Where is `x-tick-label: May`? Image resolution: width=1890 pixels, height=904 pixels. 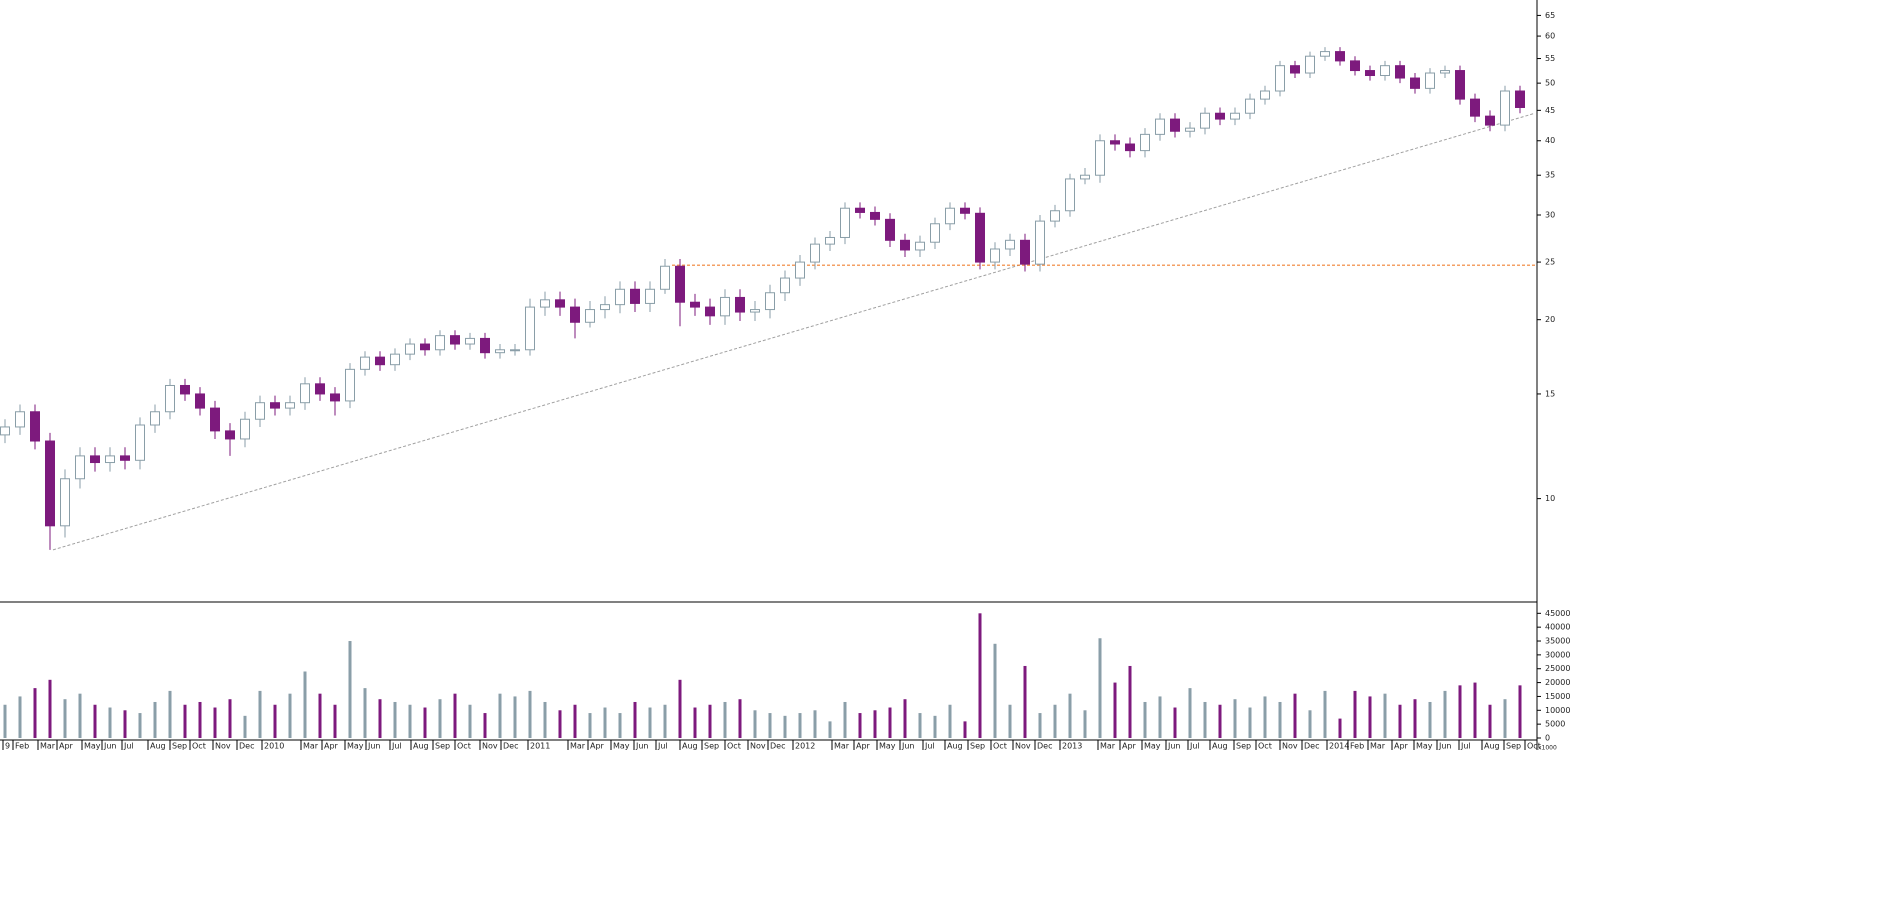 x-tick-label: May is located at coordinates (355, 746).